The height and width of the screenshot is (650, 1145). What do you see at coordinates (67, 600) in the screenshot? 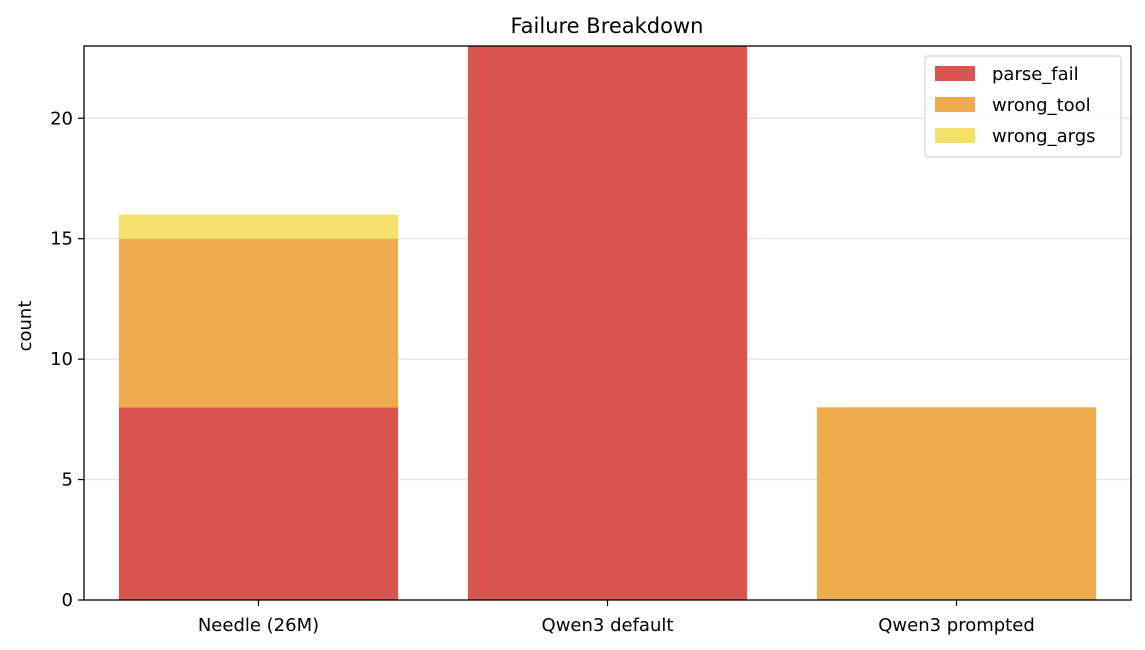
I see `y-tick-label: 0` at bounding box center [67, 600].